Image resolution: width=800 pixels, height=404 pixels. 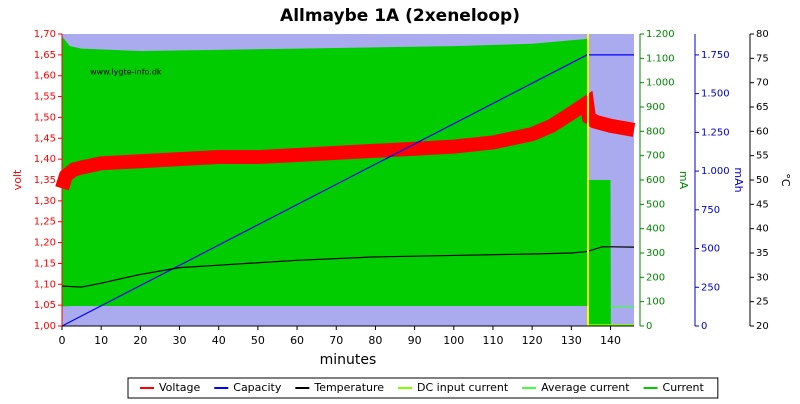 I want to click on y4-tick-label: 45, so click(x=762, y=204).